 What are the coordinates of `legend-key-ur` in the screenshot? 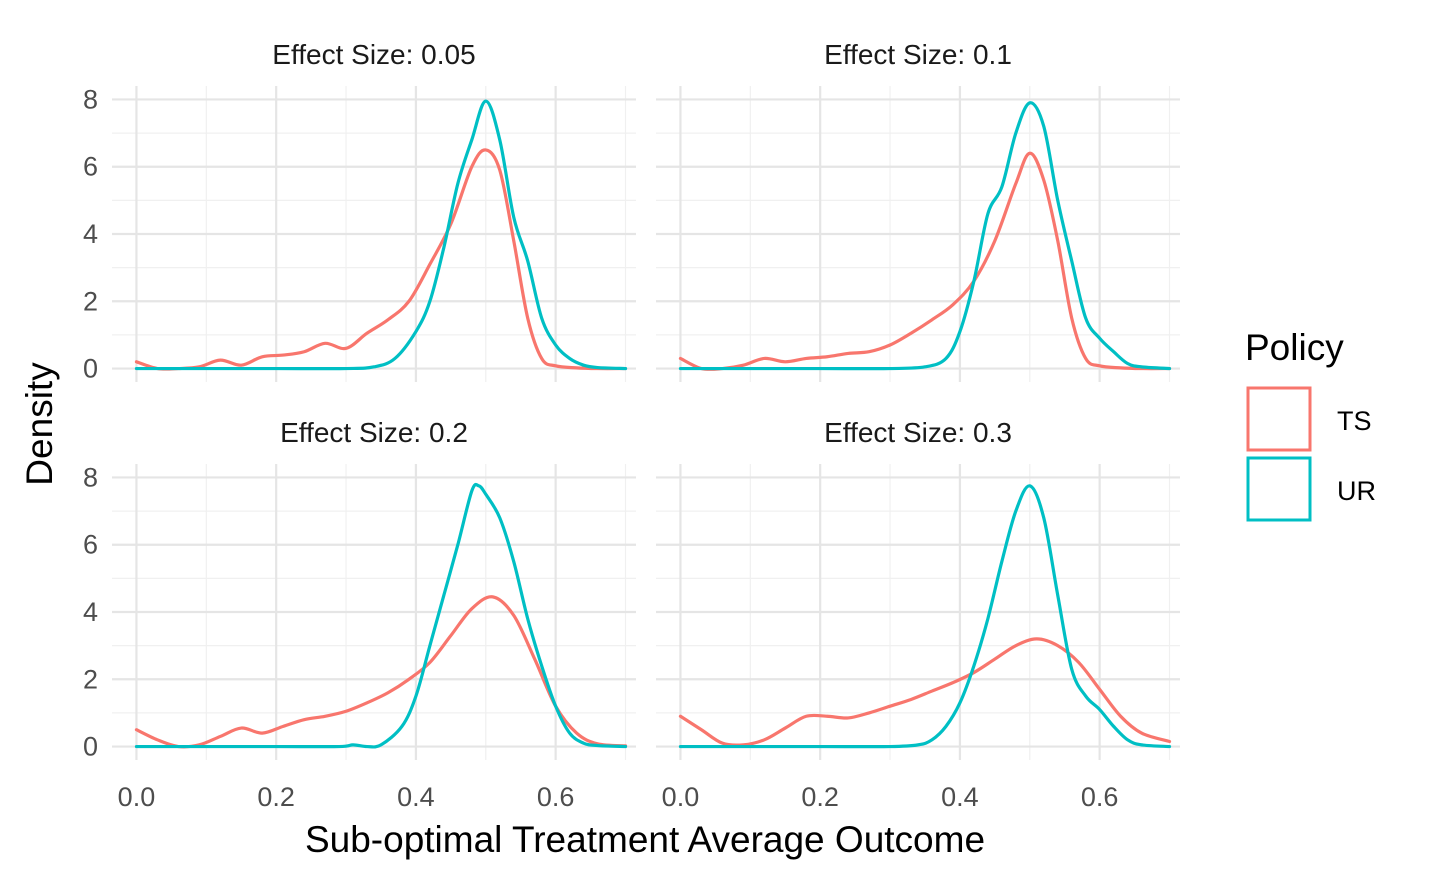 It's located at (1279, 489).